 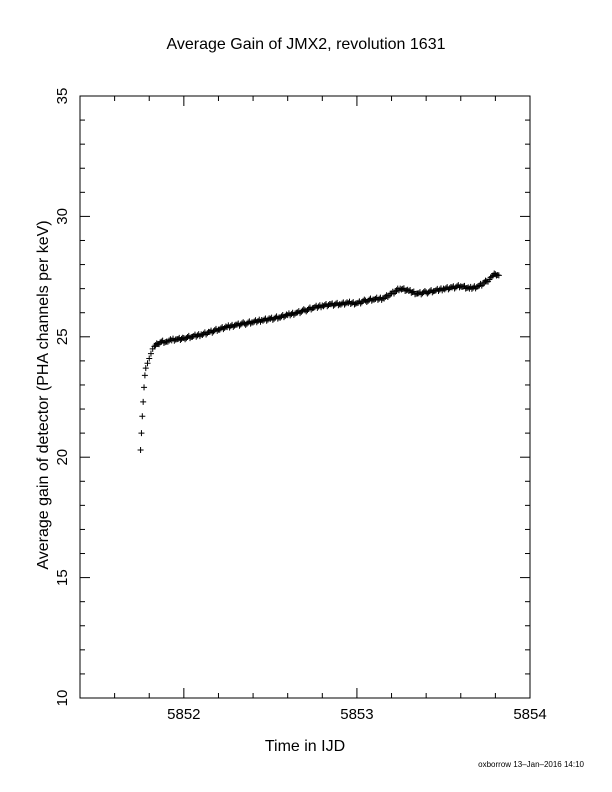 I want to click on x-axis-label: Time in IJD, so click(x=305, y=746).